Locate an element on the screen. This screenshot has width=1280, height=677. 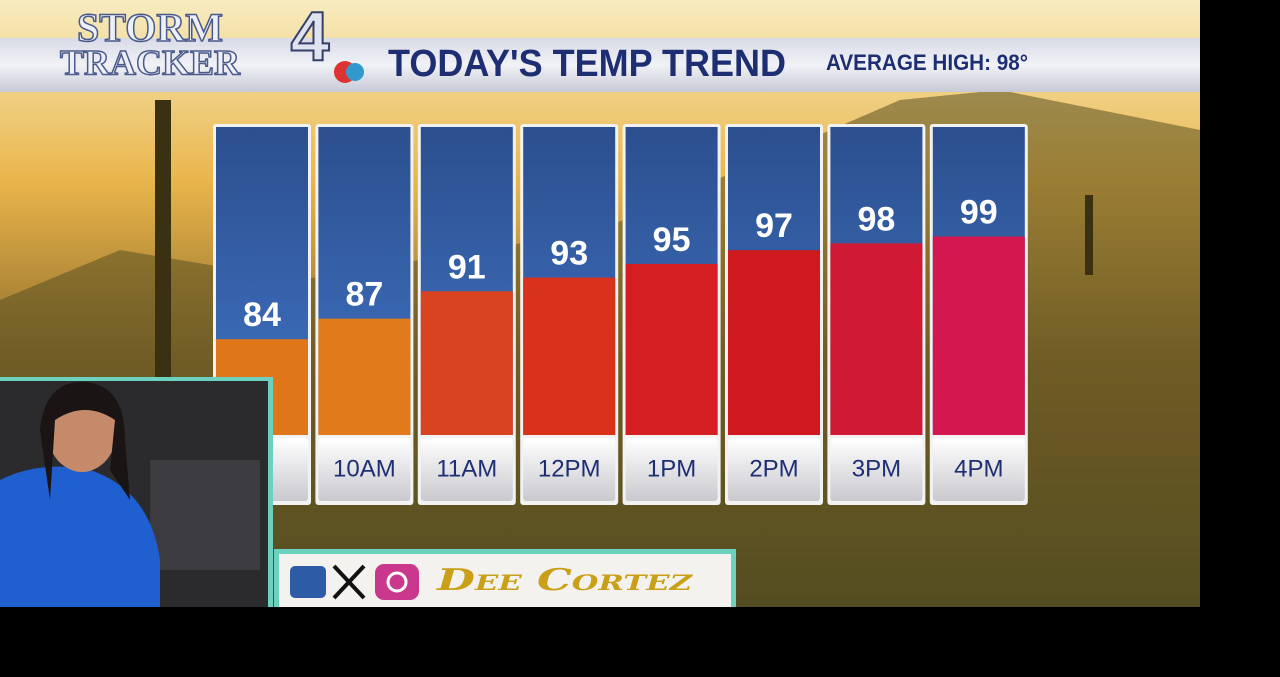
x-tick-label: 4PM is located at coordinates (978, 468).